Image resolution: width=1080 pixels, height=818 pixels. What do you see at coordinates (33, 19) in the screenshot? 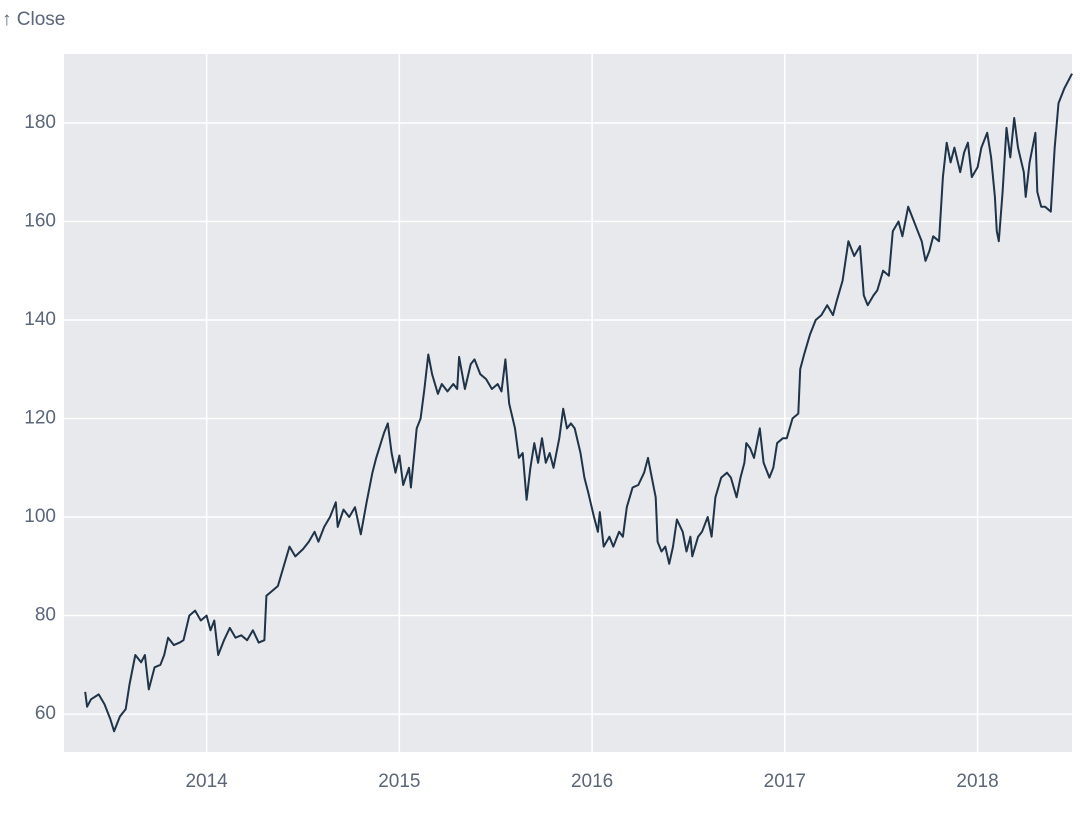
I see `y-axis-label: ↑ Close` at bounding box center [33, 19].